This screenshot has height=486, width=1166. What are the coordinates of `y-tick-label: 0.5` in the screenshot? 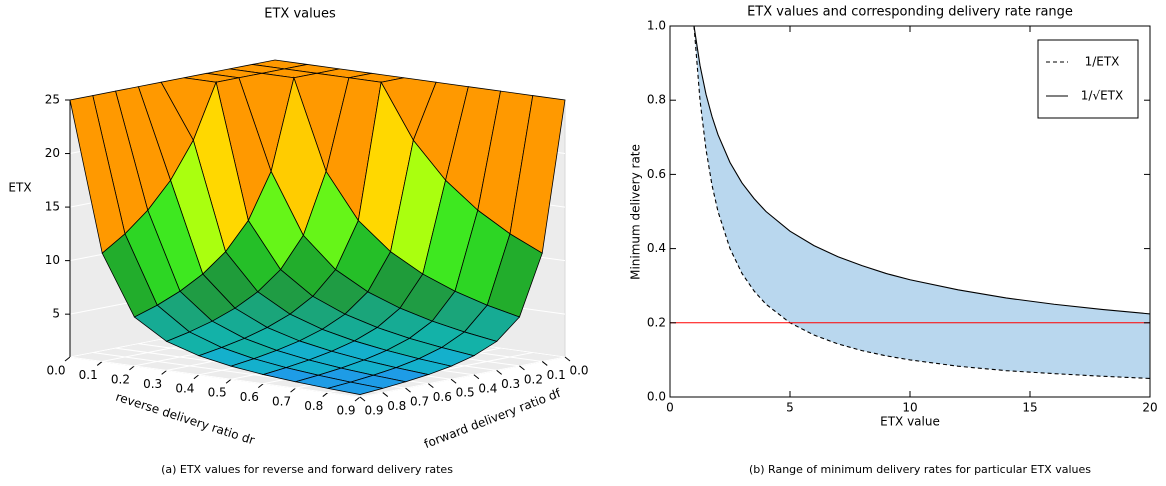 It's located at (465, 393).